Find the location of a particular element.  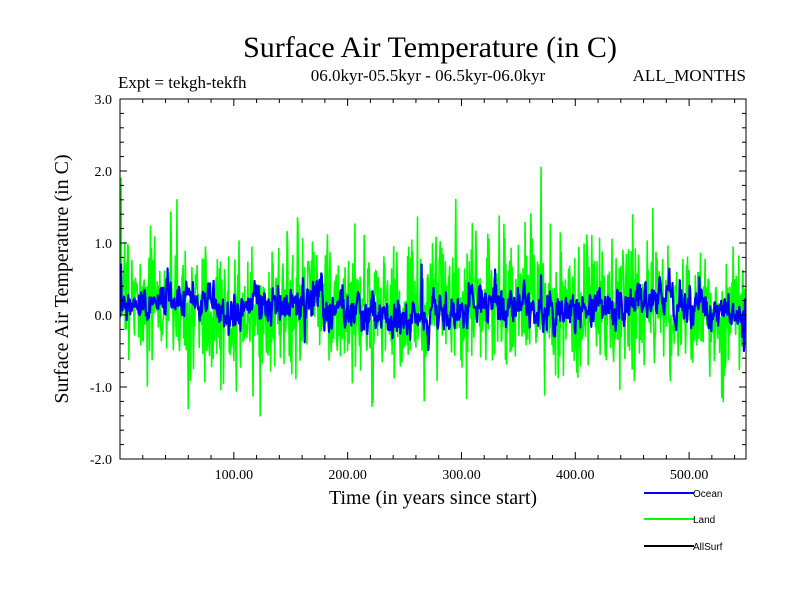

x-tick-label: 200.00 is located at coordinates (347, 475).